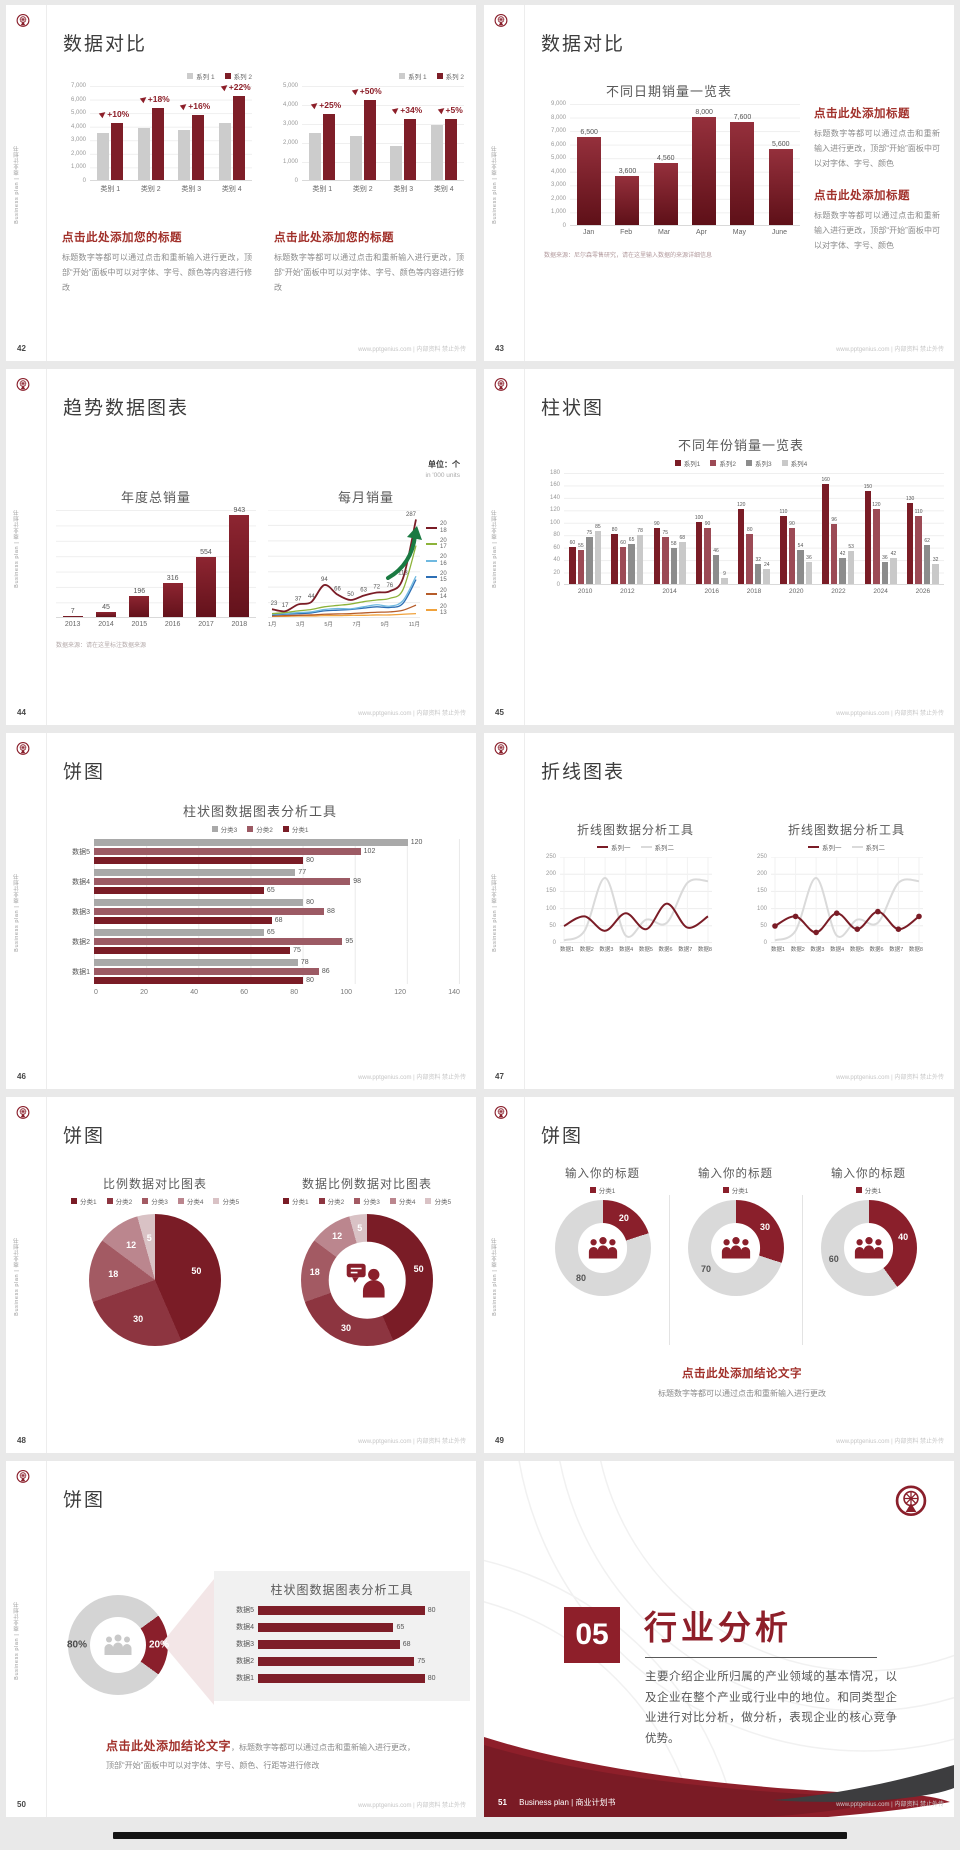 The height and width of the screenshot is (1850, 960). I want to click on person-message-icon, so click(367, 1280).